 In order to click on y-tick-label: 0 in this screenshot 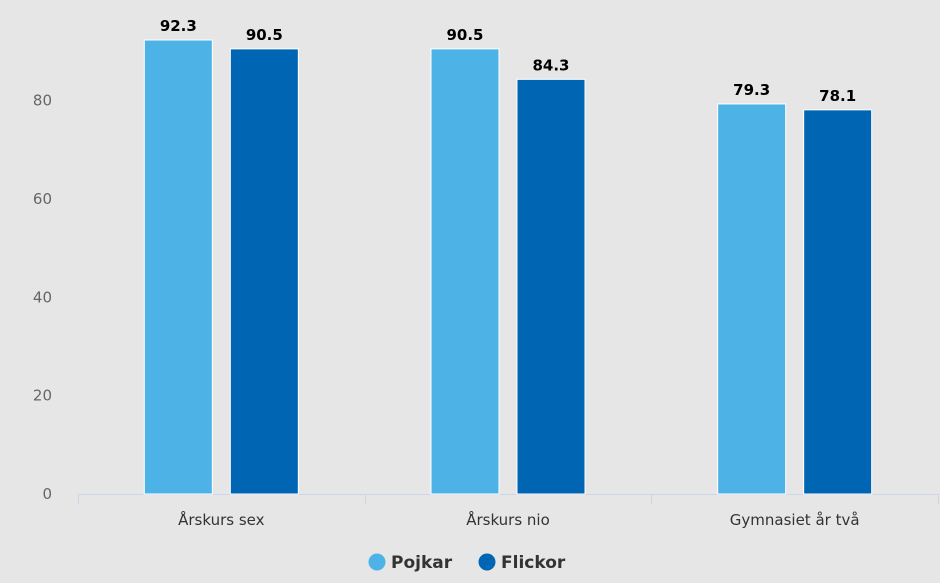, I will do `click(47, 494)`.